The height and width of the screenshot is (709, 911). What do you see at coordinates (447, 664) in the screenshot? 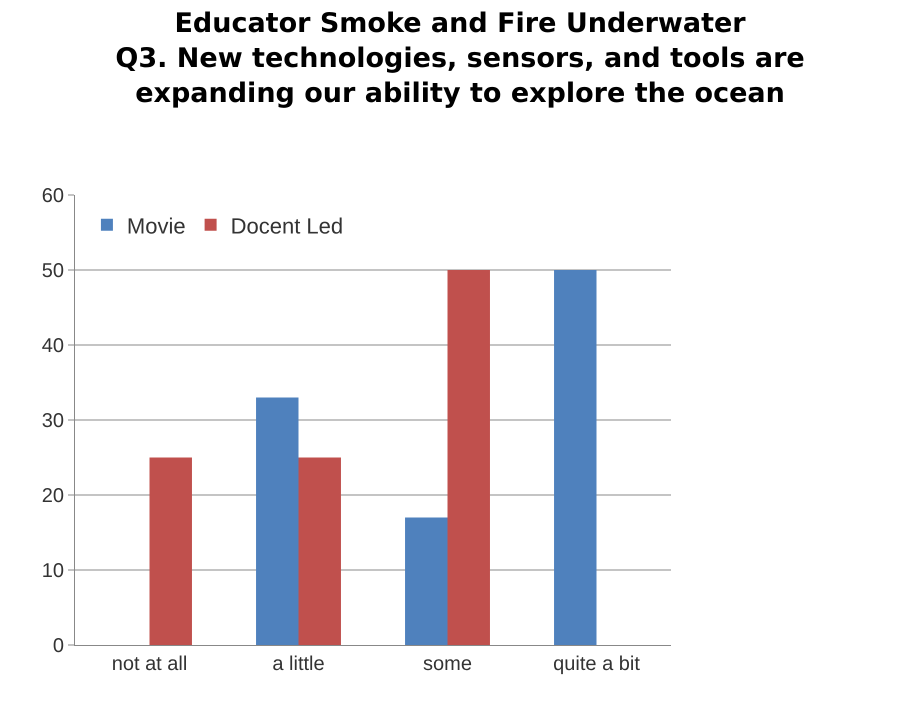
I see `x-tick-label: some` at bounding box center [447, 664].